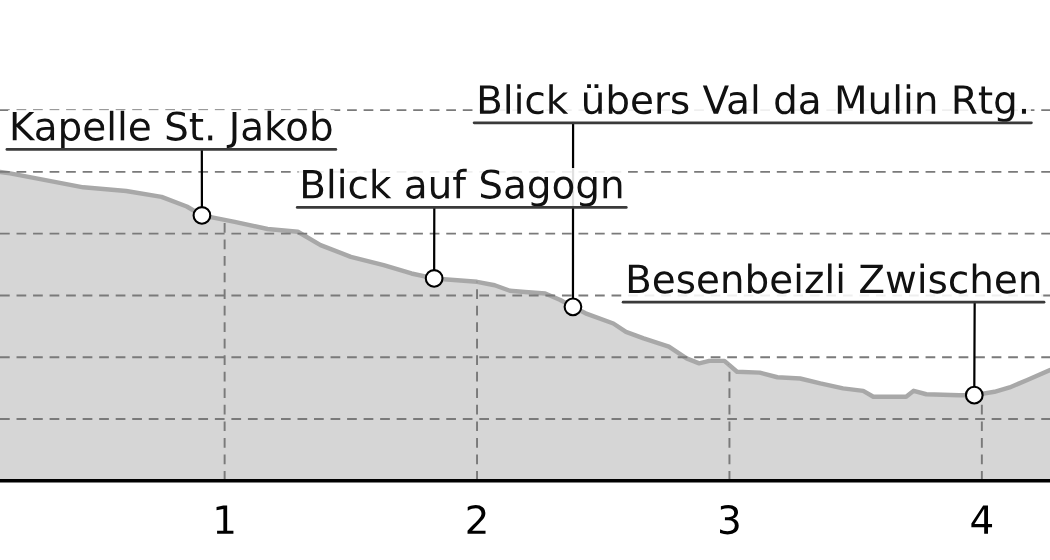 Image resolution: width=1050 pixels, height=560 pixels. I want to click on annotation: Blick übers Val da Mulin Rtg., so click(752, 103).